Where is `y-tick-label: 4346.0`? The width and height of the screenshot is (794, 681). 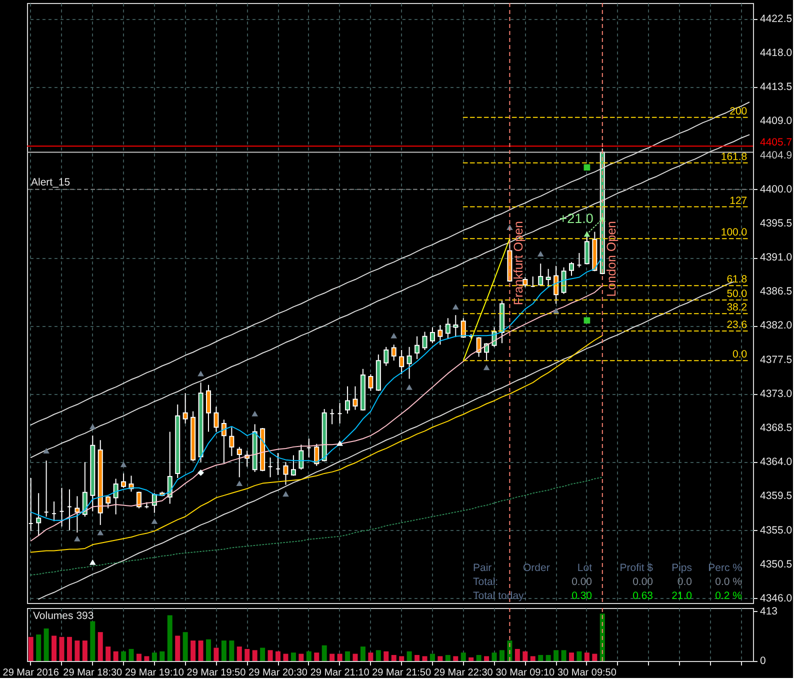
y-tick-label: 4346.0 is located at coordinates (776, 598).